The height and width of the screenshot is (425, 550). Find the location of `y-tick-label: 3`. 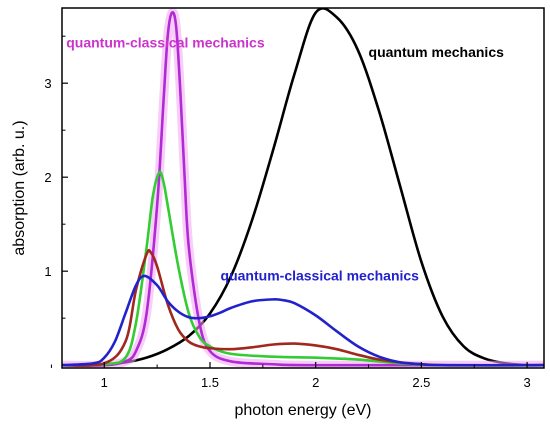

y-tick-label: 3 is located at coordinates (47, 83).